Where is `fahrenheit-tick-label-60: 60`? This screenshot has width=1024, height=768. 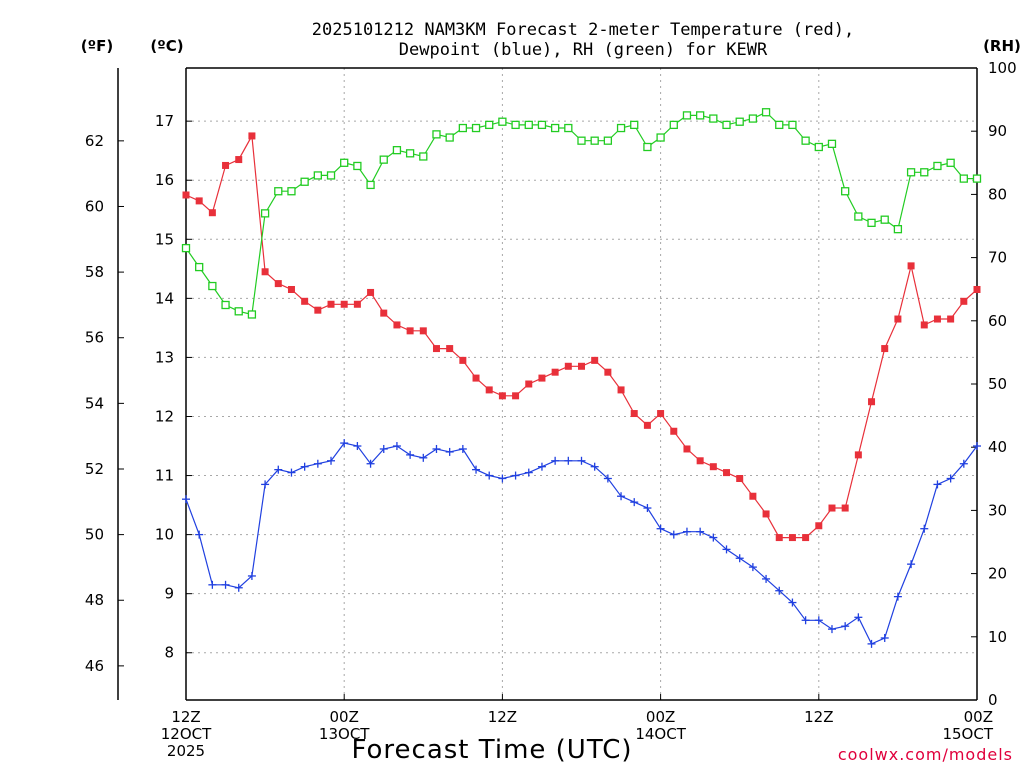 fahrenheit-tick-label-60: 60 is located at coordinates (94, 206).